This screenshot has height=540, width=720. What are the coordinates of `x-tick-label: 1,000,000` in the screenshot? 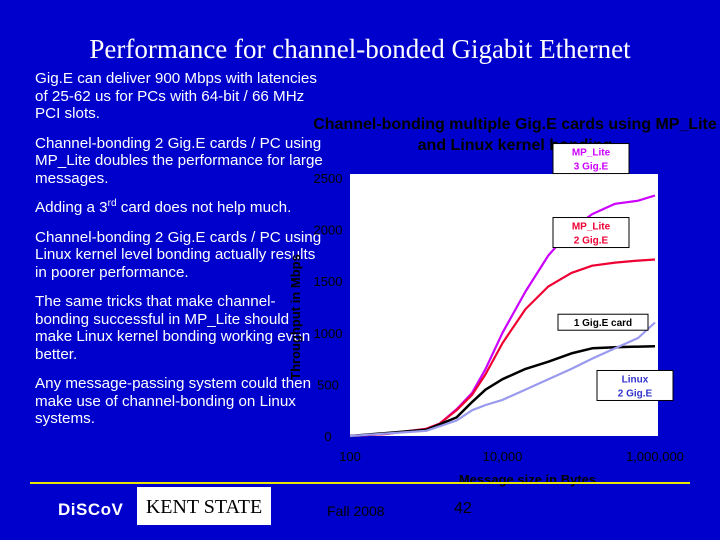 It's located at (655, 456).